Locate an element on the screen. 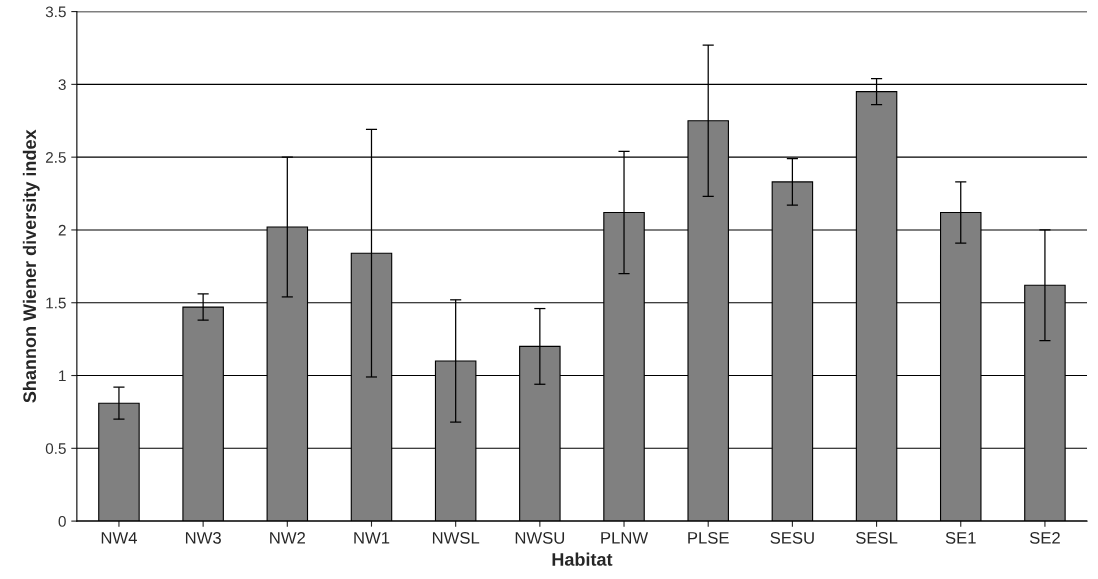 The width and height of the screenshot is (1098, 579). x-tick-label: NWSL is located at coordinates (456, 537).